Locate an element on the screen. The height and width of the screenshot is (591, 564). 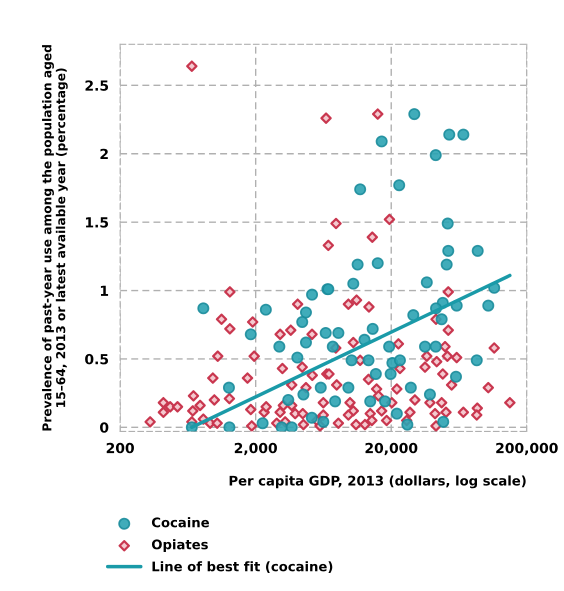
x-tick-label: 200 is located at coordinates (120, 448).